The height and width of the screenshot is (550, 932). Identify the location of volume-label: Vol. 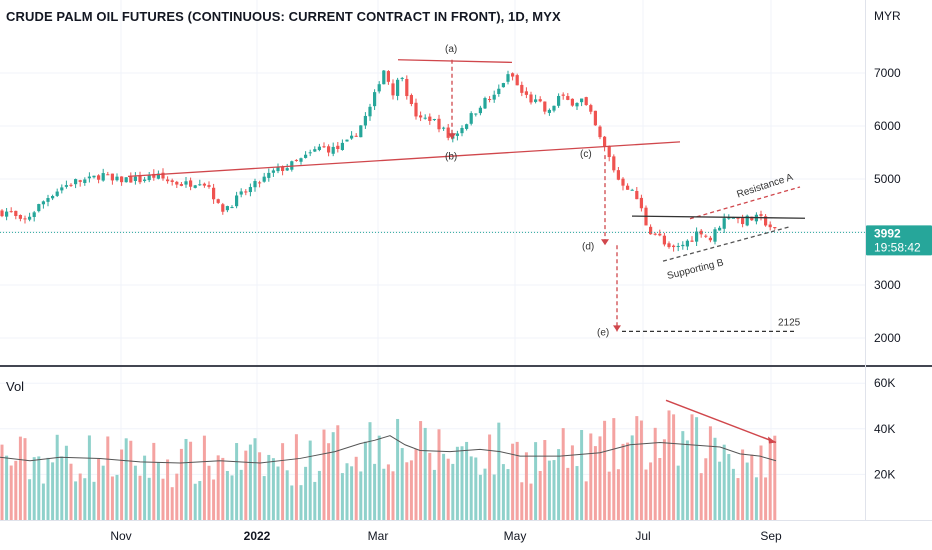
(15, 386).